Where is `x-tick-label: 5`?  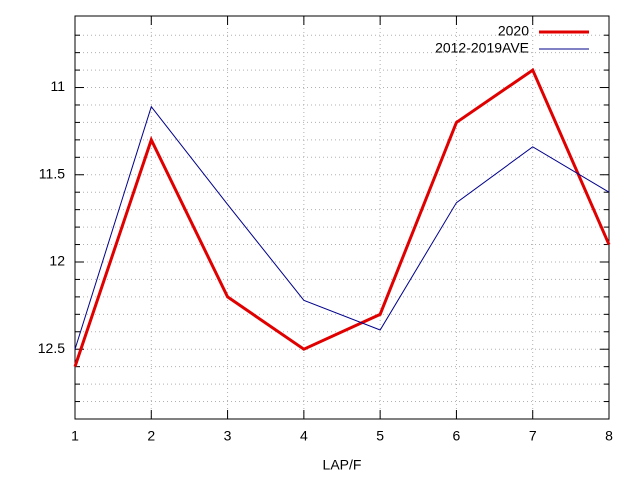 x-tick-label: 5 is located at coordinates (380, 436).